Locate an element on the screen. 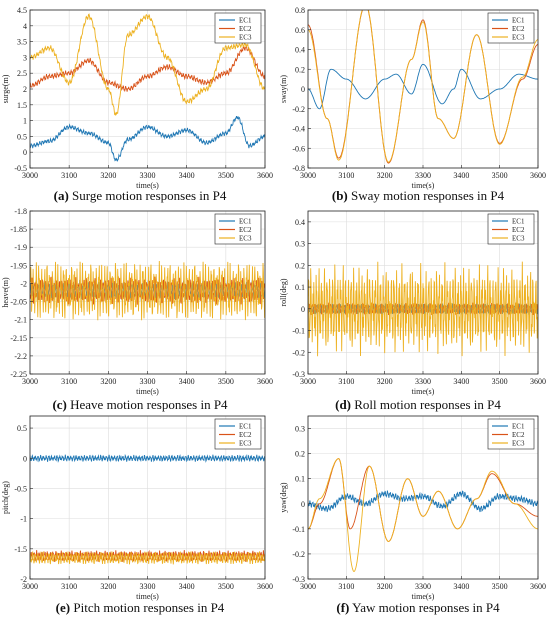 Image resolution: width=550 pixels, height=621 pixels. panel-caption: (b) Sway motion responses in P4 is located at coordinates (418, 195).